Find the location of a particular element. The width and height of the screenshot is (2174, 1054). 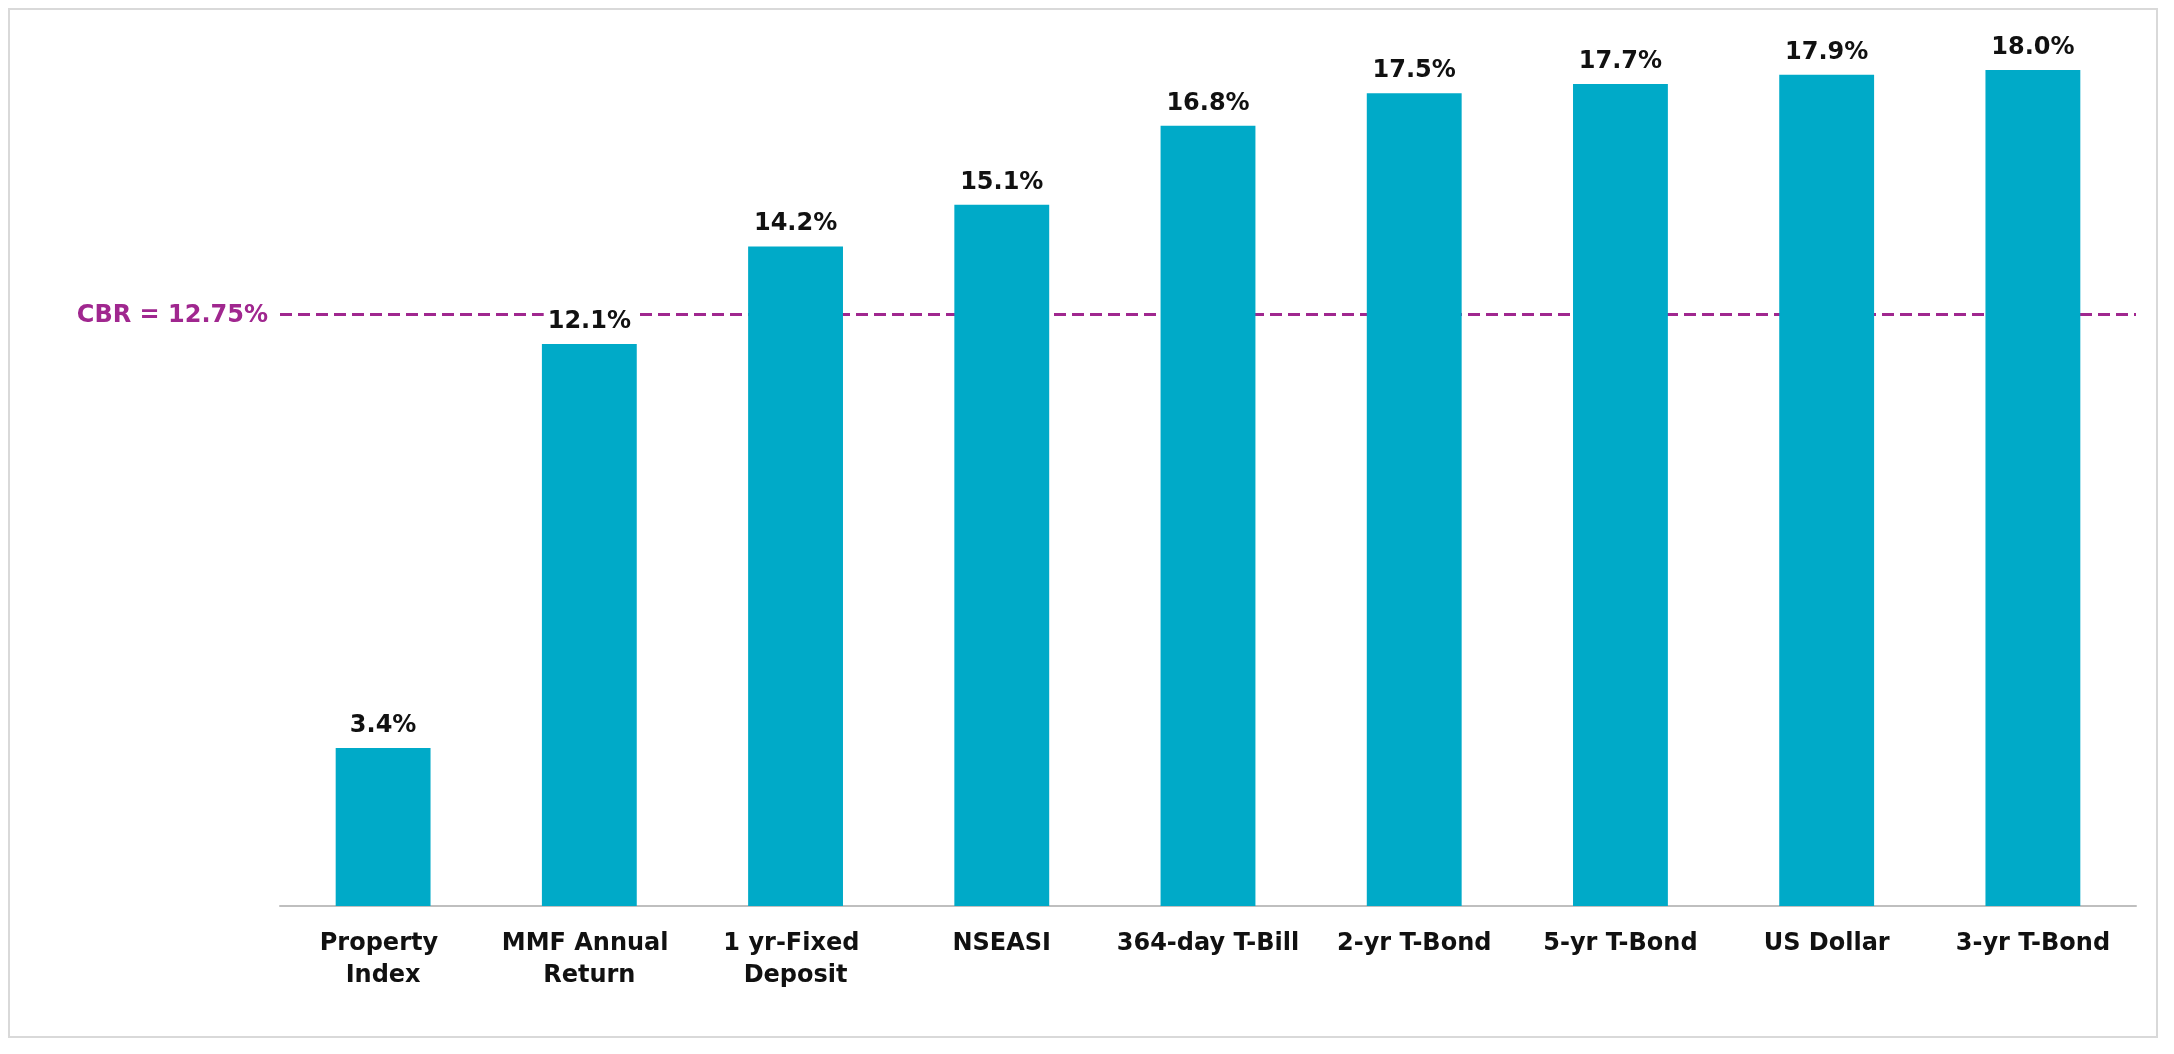

x-tick-label: MMF Annual Return is located at coordinates (589, 958).